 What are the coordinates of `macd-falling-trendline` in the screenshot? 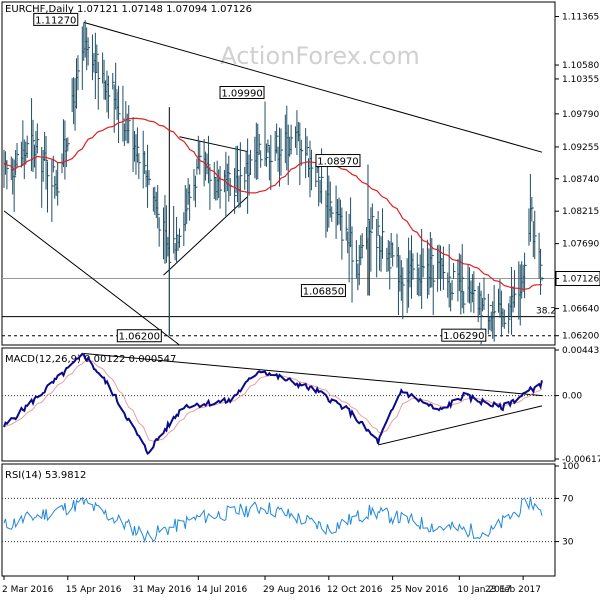 It's located at (313, 374).